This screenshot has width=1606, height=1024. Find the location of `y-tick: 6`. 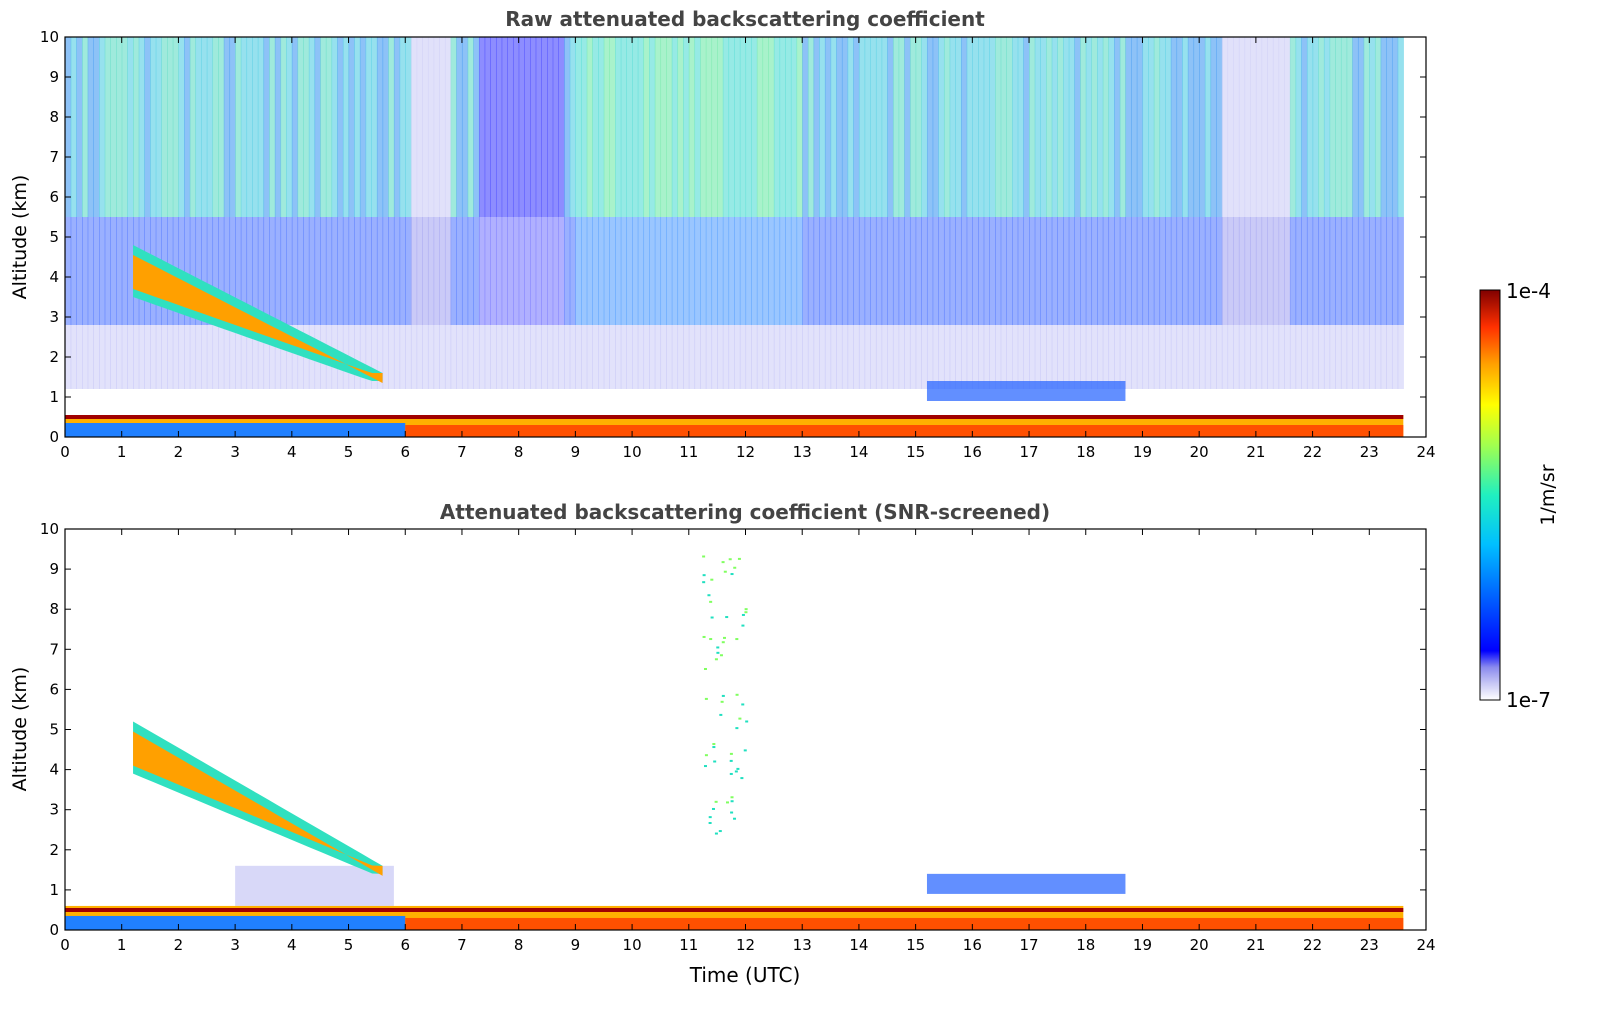

y-tick: 6 is located at coordinates (737, 689).